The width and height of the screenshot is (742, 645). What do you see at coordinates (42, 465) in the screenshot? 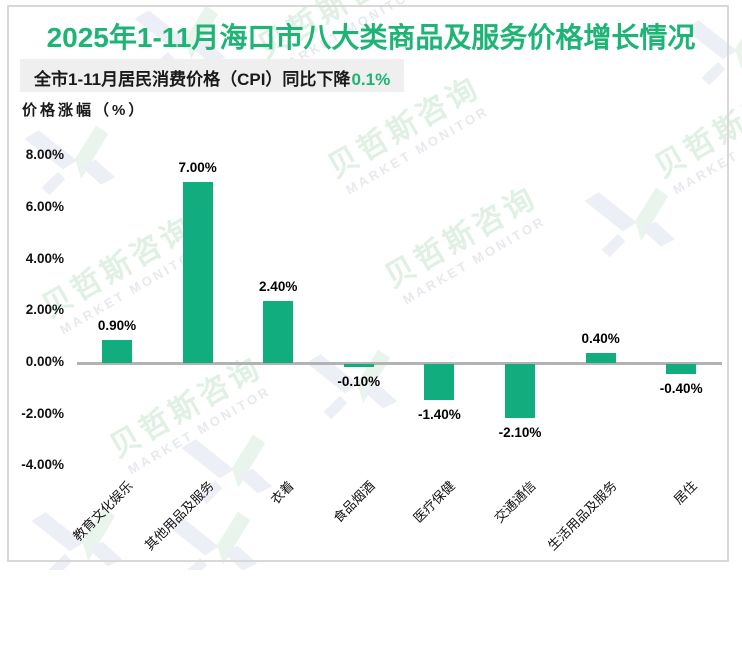
I see `y-tick-label: -4.00%` at bounding box center [42, 465].